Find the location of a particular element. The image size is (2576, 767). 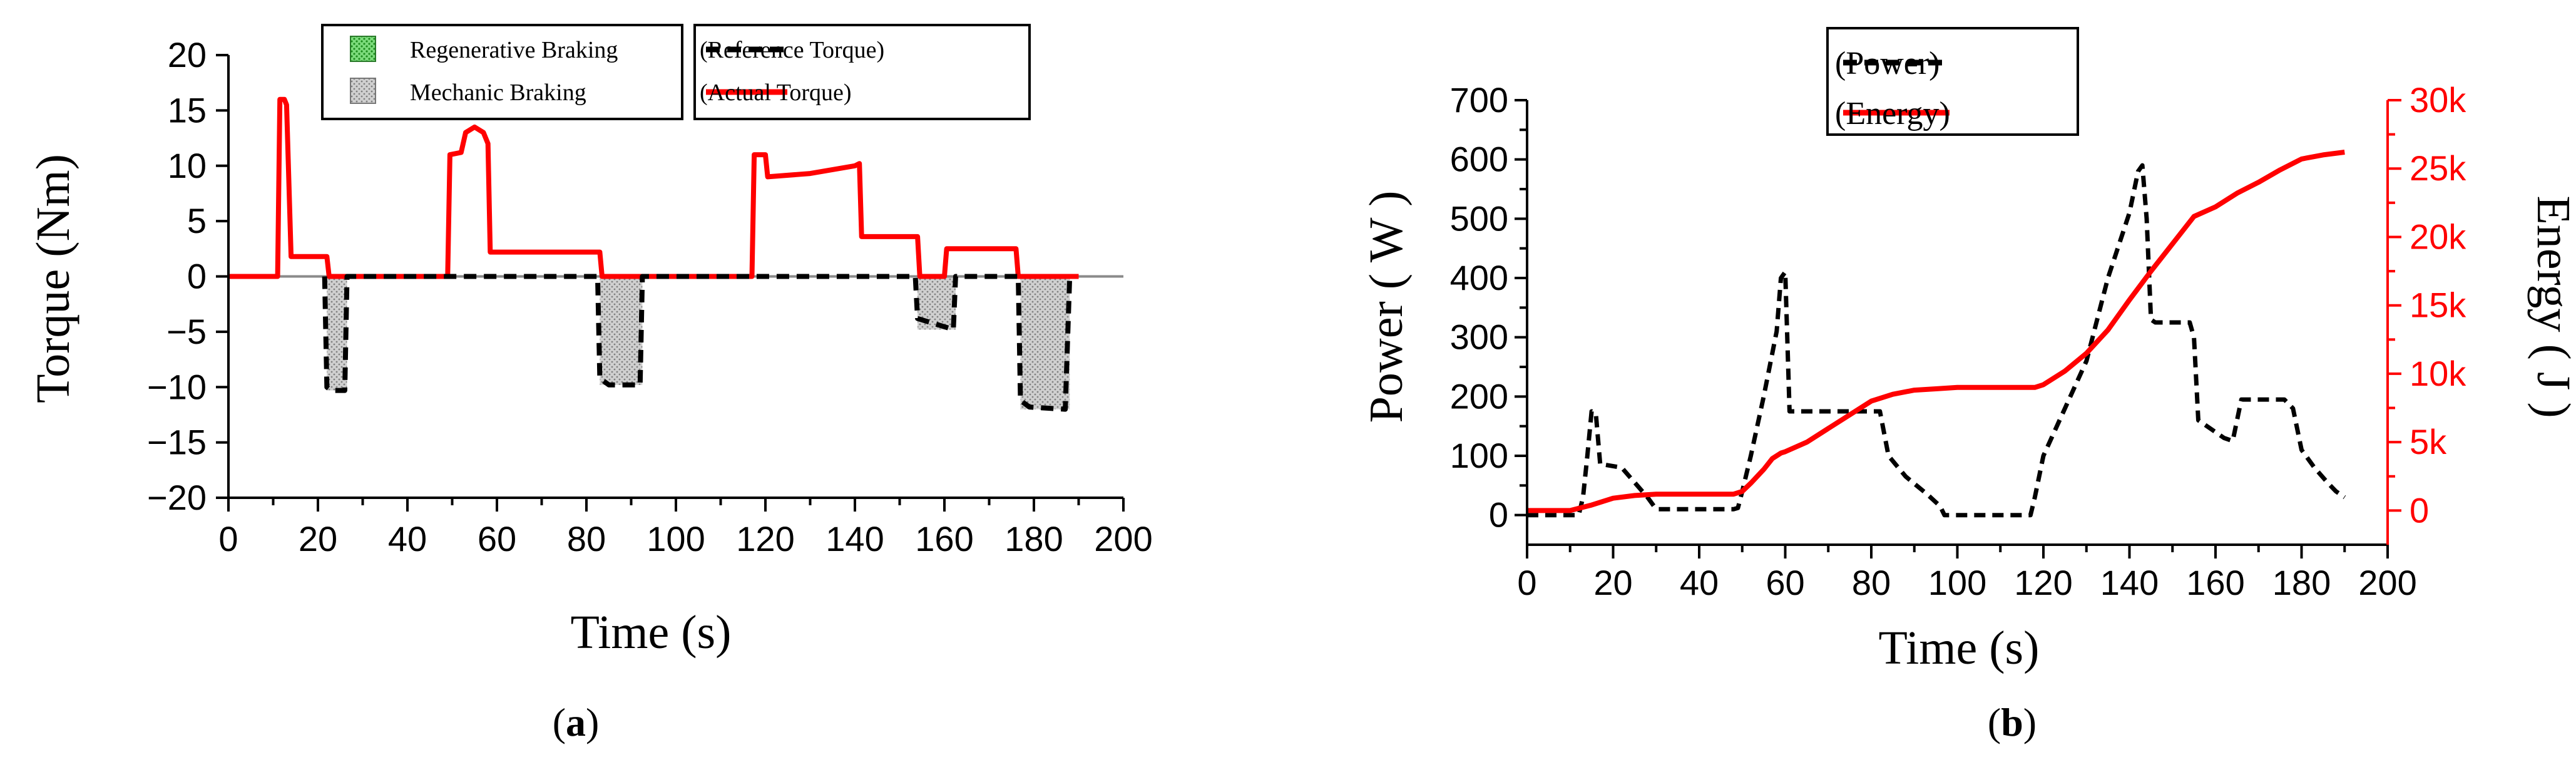

x-tick-label-a: 60 is located at coordinates (497, 539).